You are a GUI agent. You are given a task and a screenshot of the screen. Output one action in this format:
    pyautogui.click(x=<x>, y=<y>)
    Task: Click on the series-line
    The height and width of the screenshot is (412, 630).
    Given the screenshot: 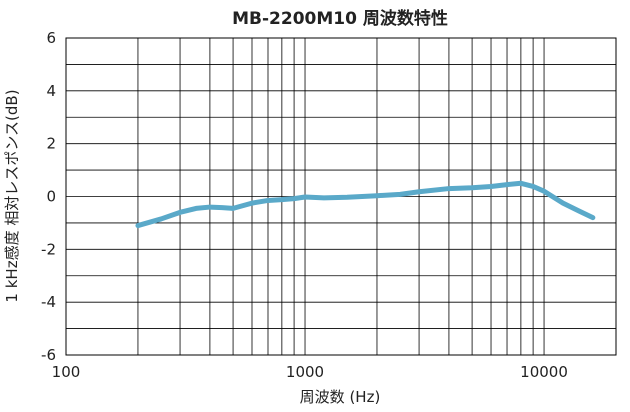 What is the action you would take?
    pyautogui.click(x=365, y=204)
    